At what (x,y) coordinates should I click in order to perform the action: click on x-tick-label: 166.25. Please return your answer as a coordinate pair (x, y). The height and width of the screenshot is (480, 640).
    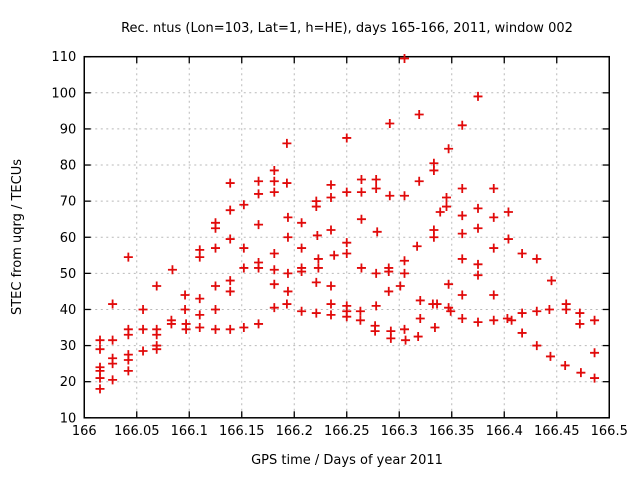
    Looking at the image, I should click on (347, 431).